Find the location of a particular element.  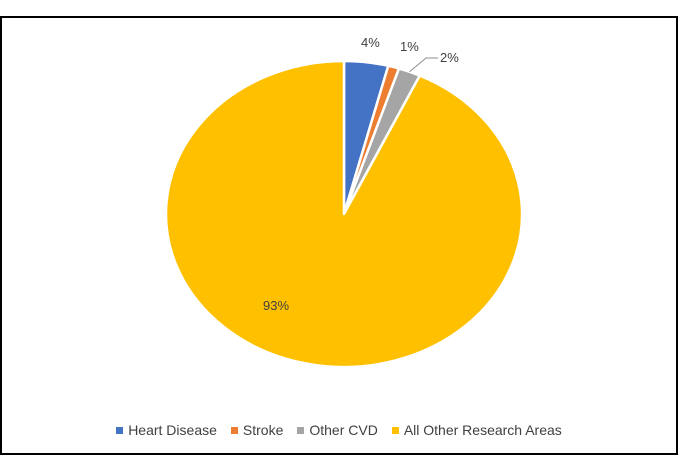

legend-item-other-cvd: Other CVD is located at coordinates (337, 430).